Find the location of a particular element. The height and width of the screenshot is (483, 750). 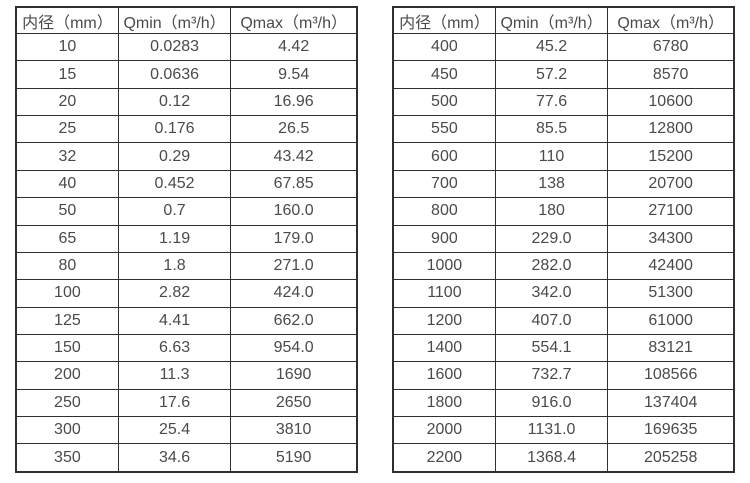

cell-qmin: 1.8 is located at coordinates (174, 266).